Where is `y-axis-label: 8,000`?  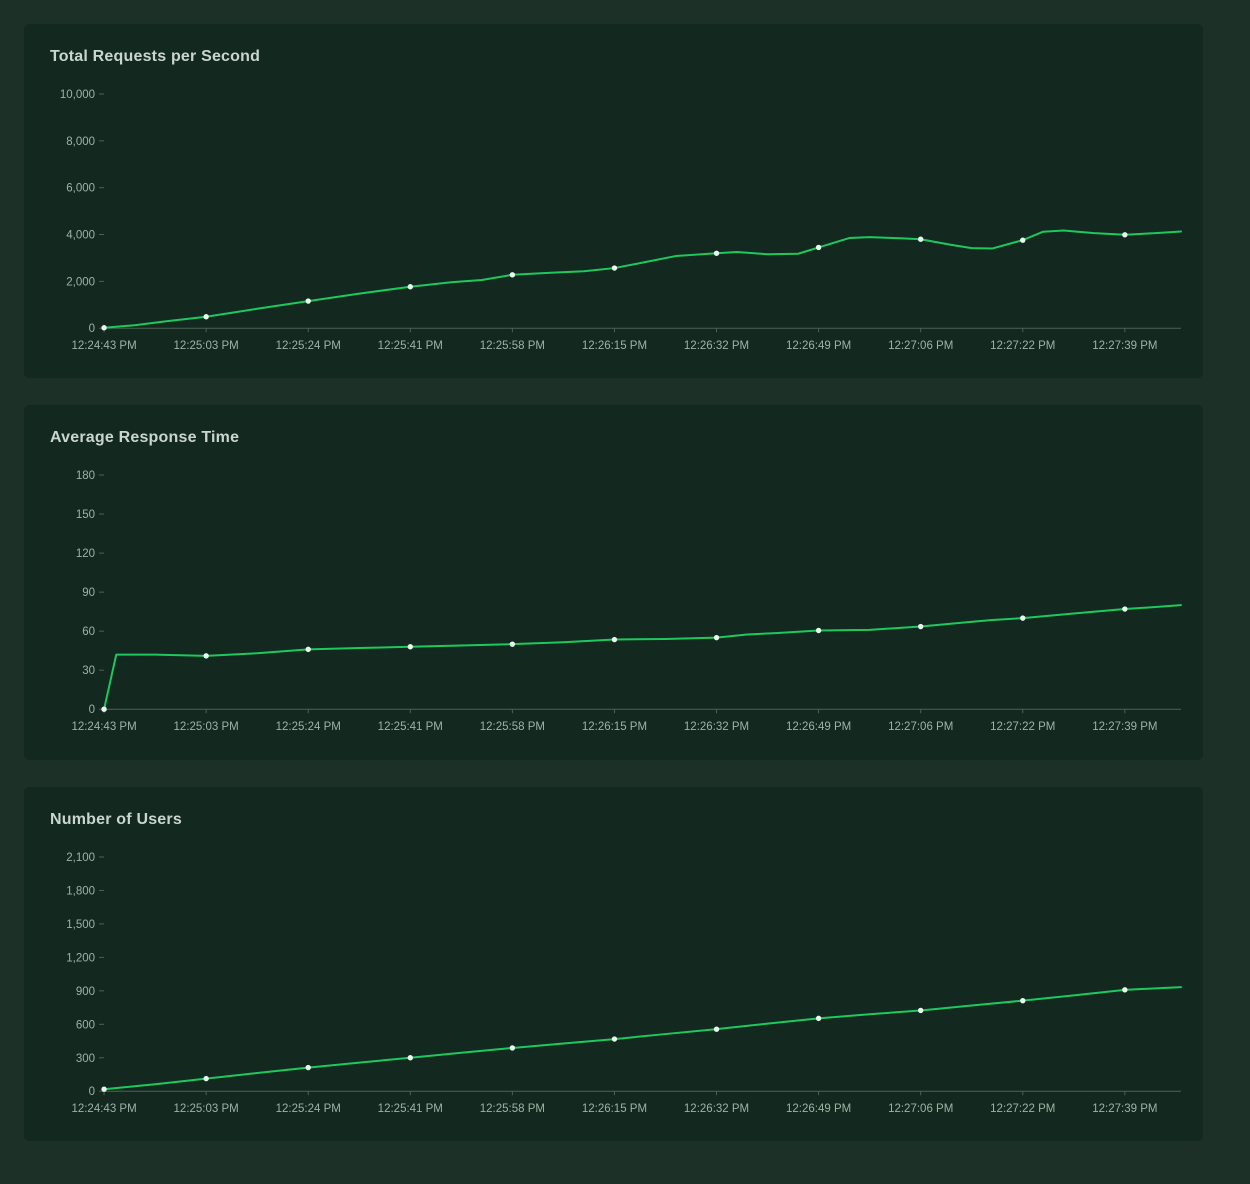 y-axis-label: 8,000 is located at coordinates (80, 142).